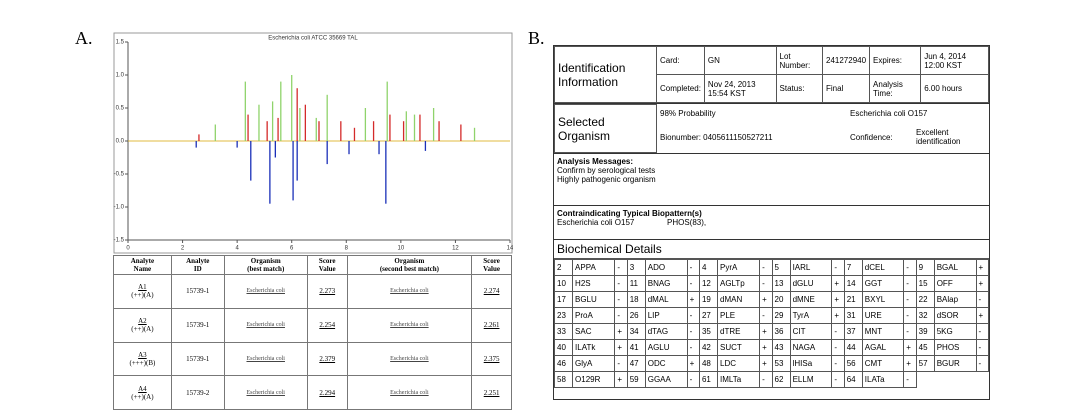  I want to click on header-text: (second best match), so click(409, 269).